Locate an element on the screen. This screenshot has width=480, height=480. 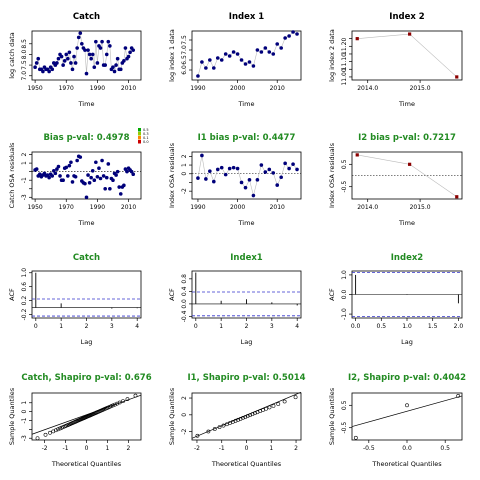
panel-title: I1, Shapiro p-val: 0.5014 is located at coordinates (246, 378).